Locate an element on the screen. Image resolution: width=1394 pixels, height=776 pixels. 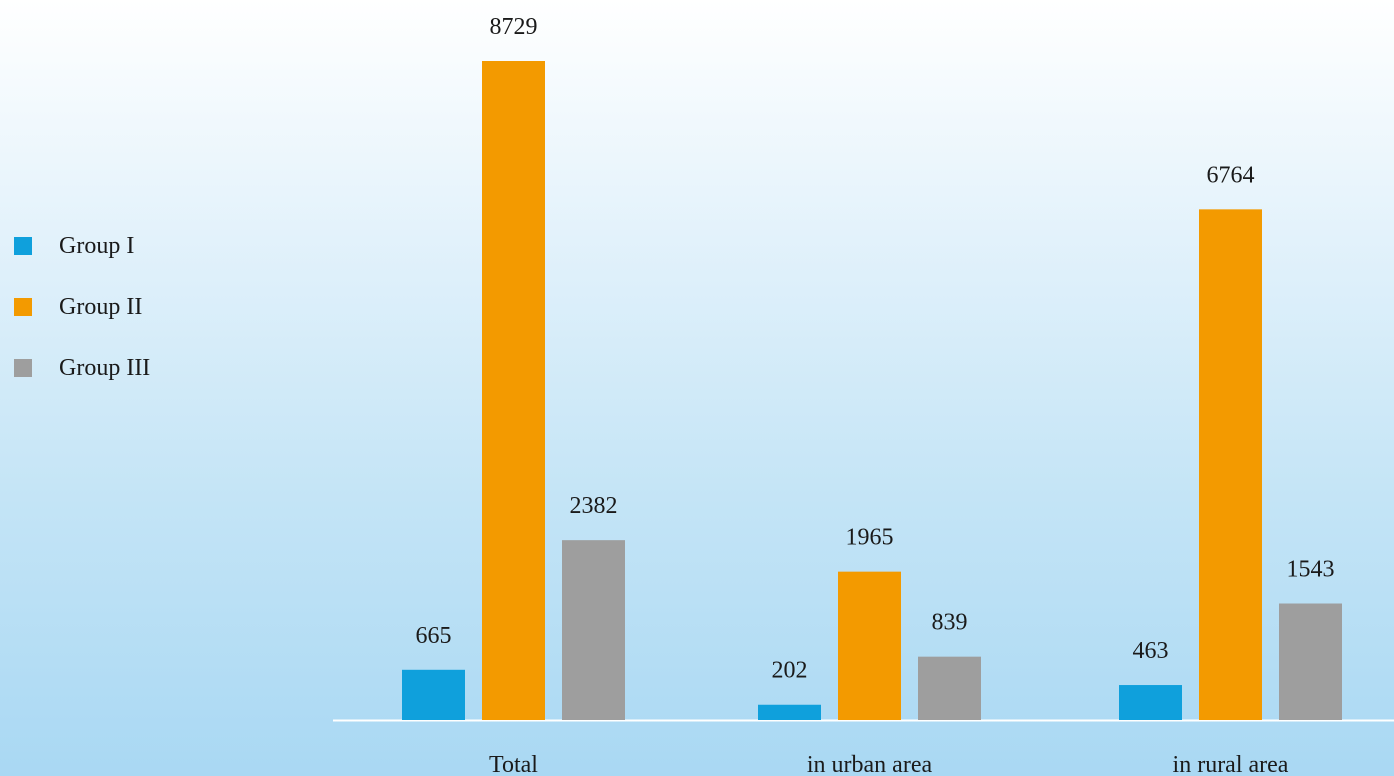
data-label-2-3: 6764 is located at coordinates (1231, 175).